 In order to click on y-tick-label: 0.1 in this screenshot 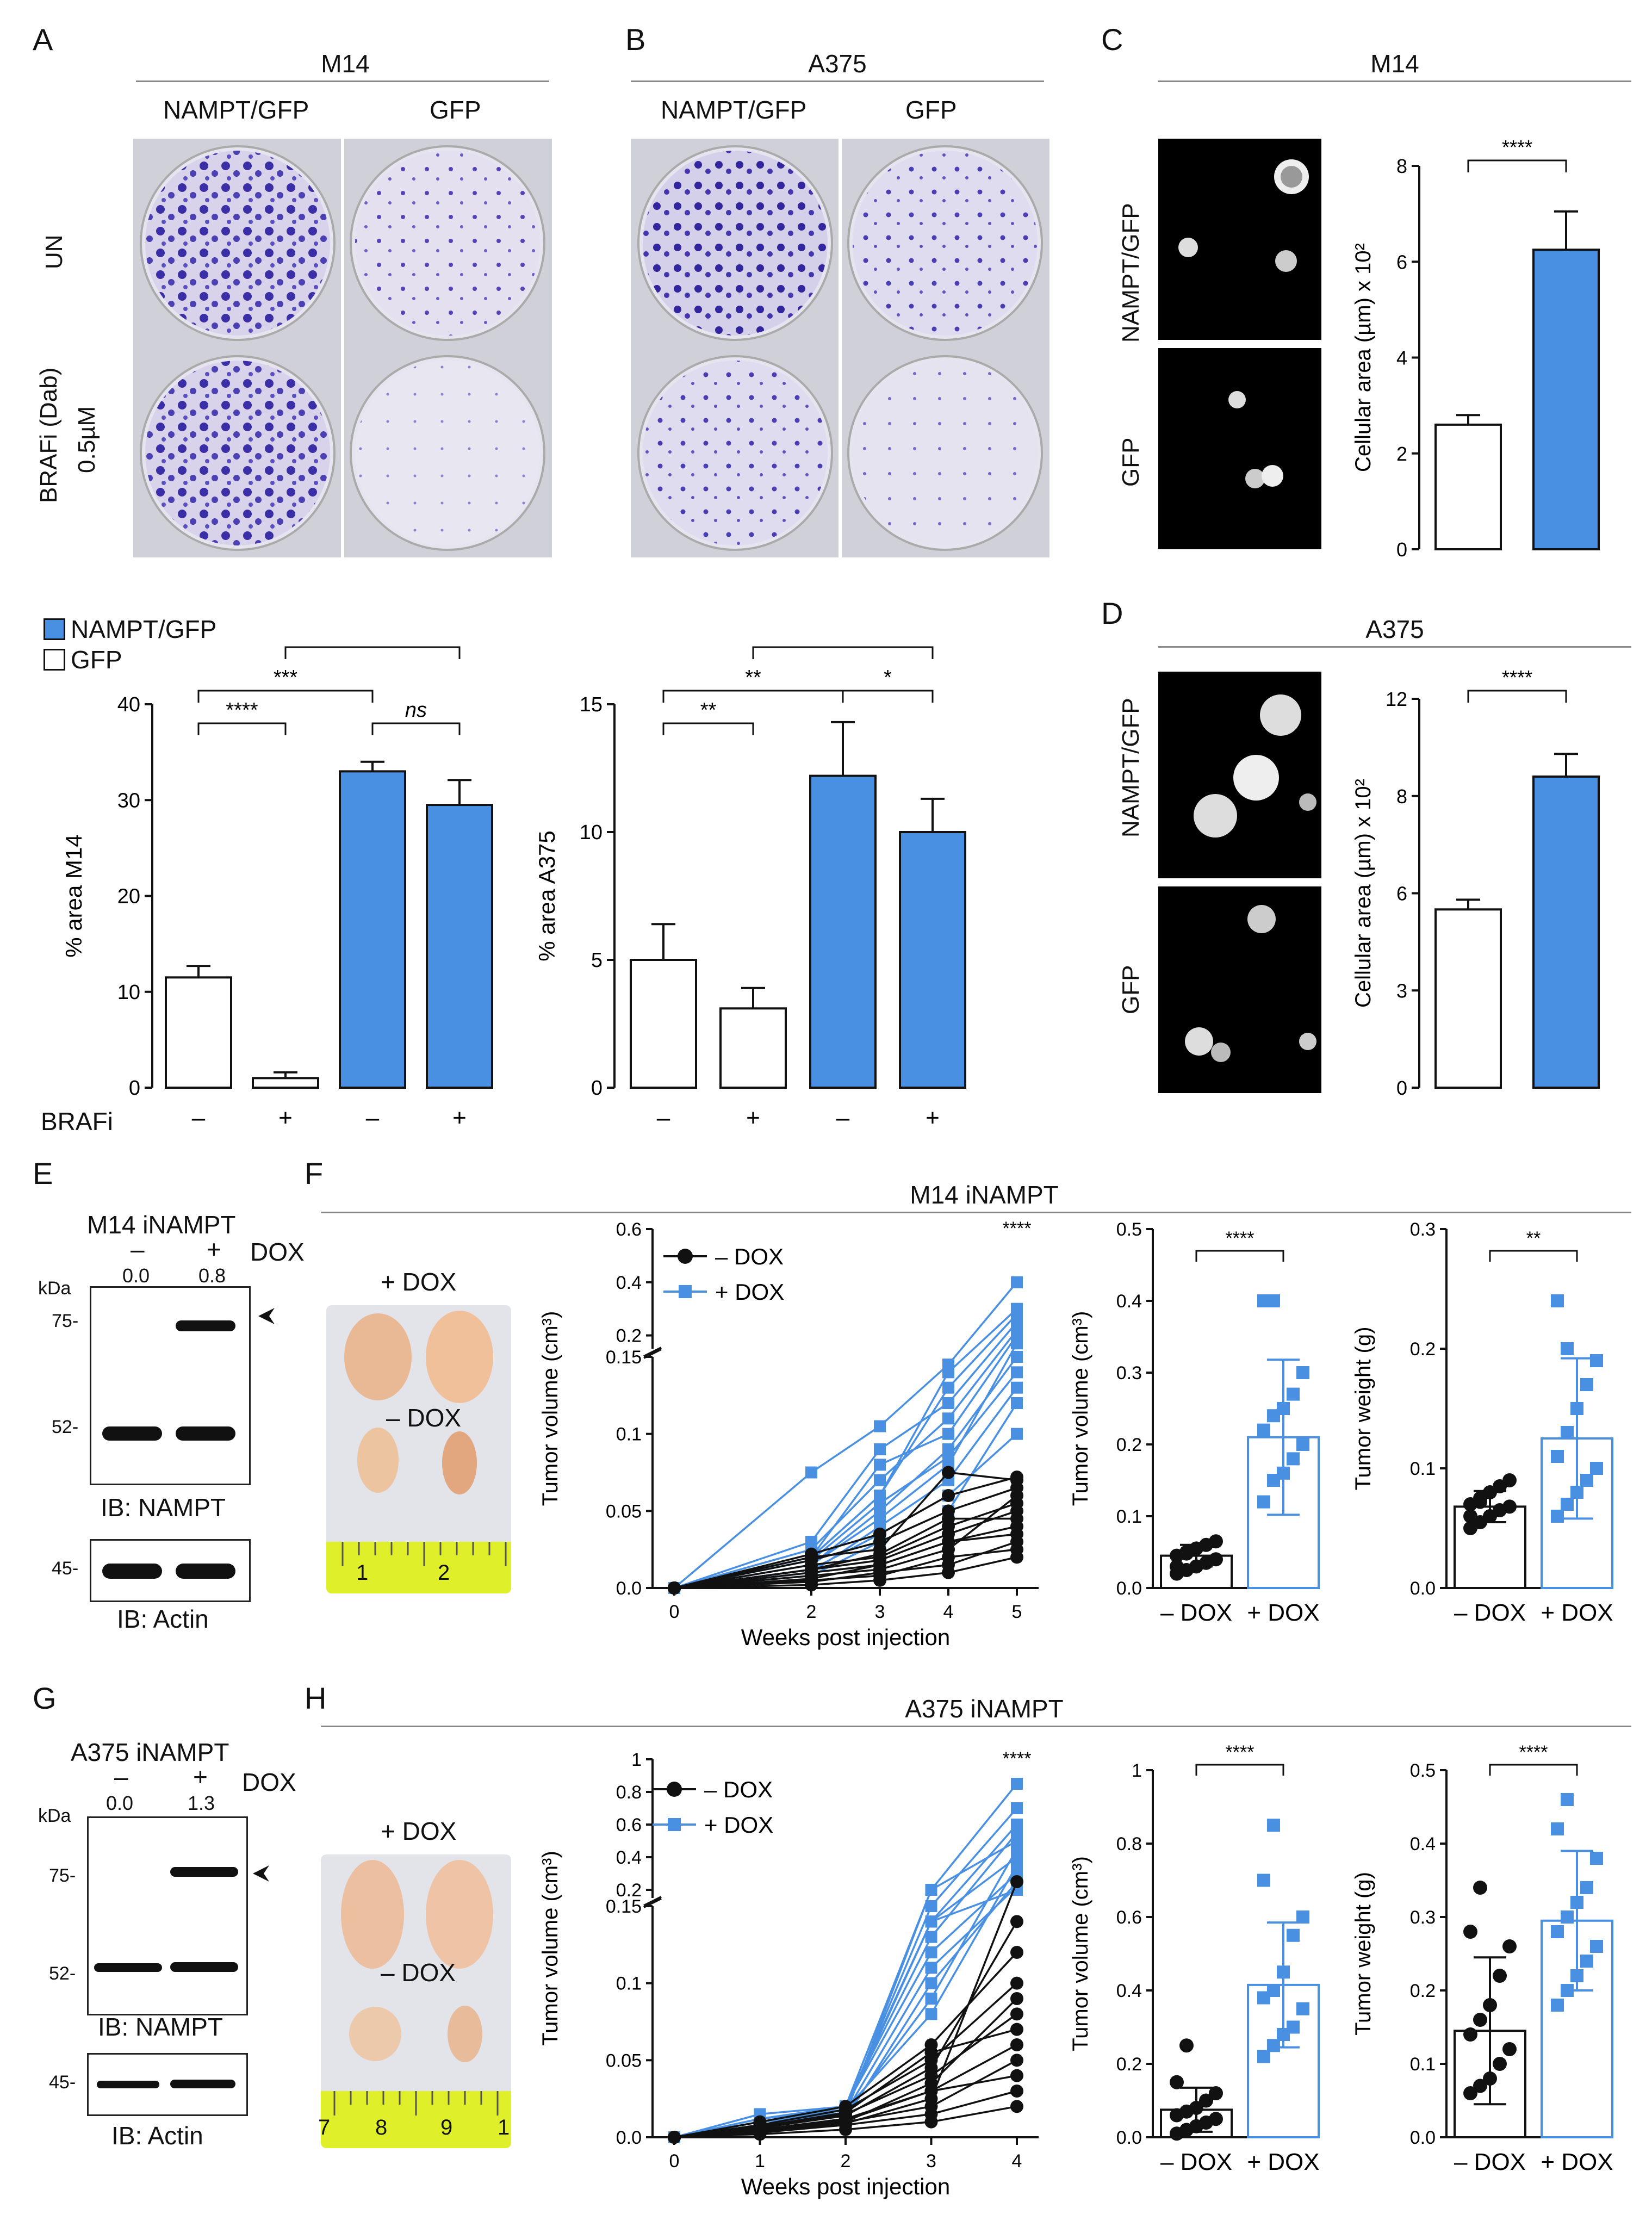, I will do `click(1423, 1469)`.